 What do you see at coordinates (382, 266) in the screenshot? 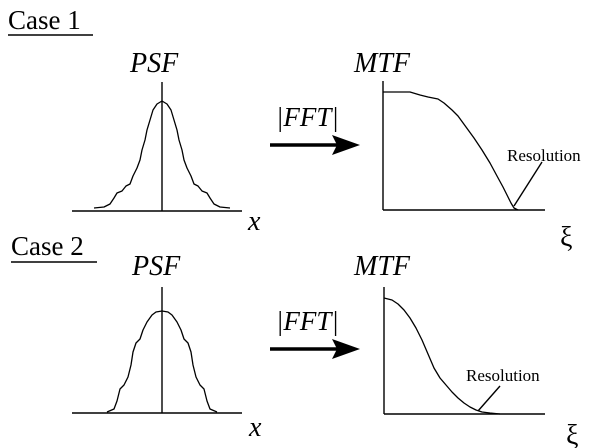
I see `case-2-mtf-label: MTF` at bounding box center [382, 266].